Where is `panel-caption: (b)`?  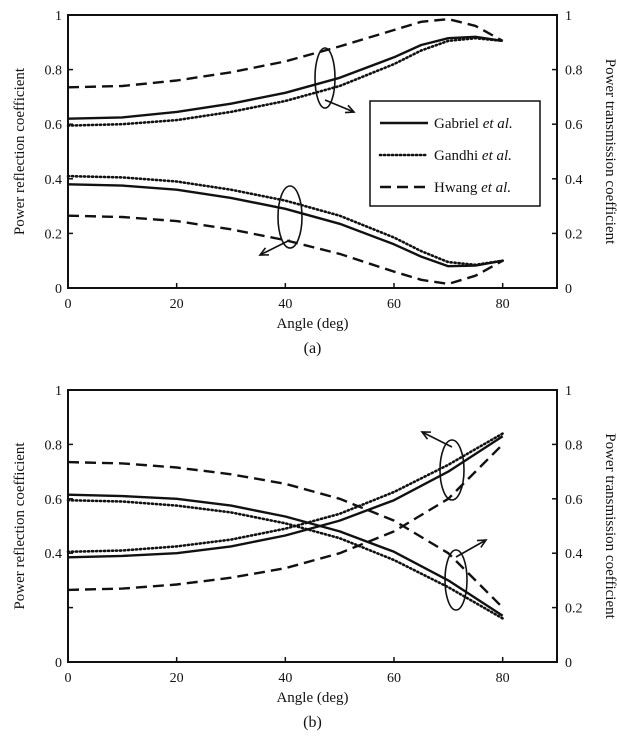
panel-caption: (b) is located at coordinates (312, 722).